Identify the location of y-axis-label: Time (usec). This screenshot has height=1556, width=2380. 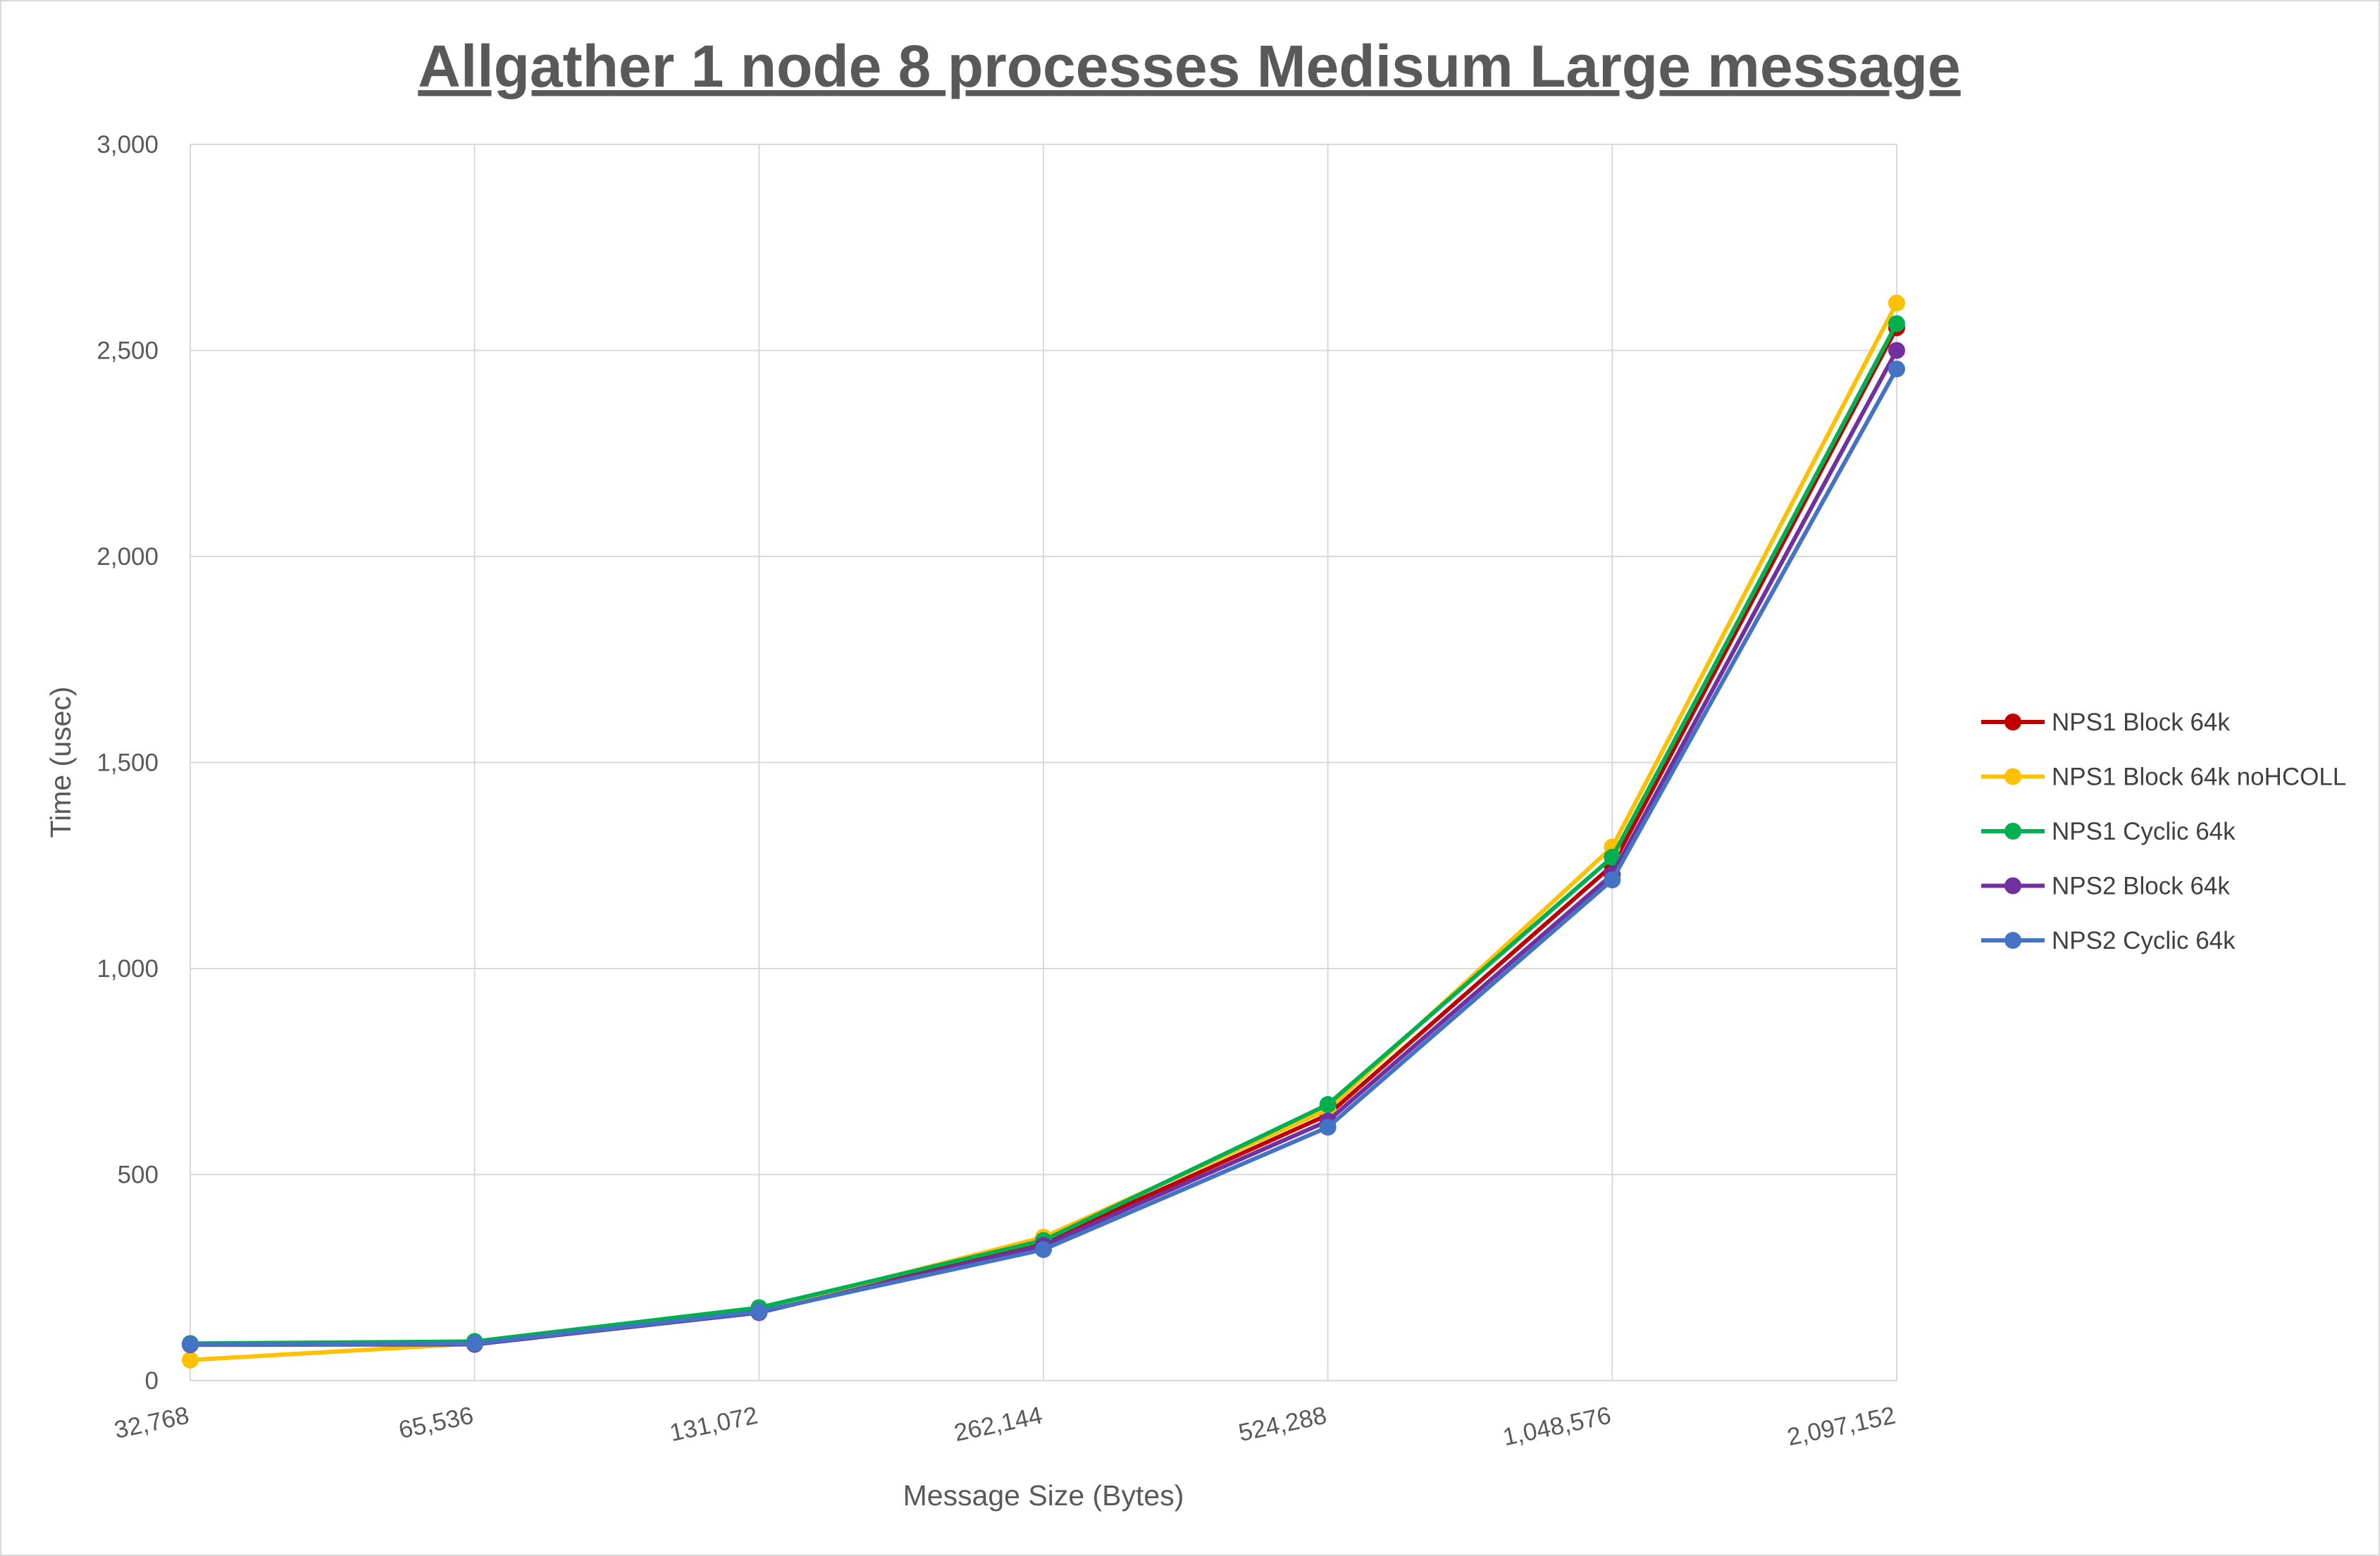
(60, 762).